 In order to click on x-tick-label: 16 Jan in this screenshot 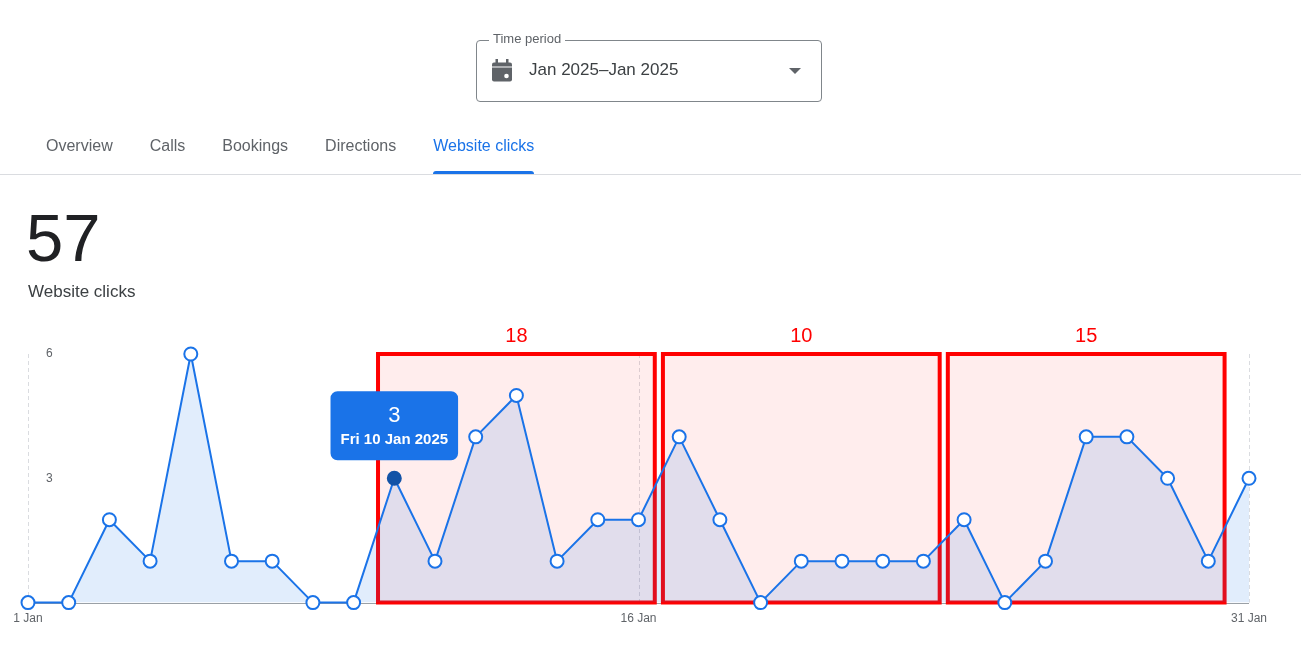, I will do `click(638, 618)`.